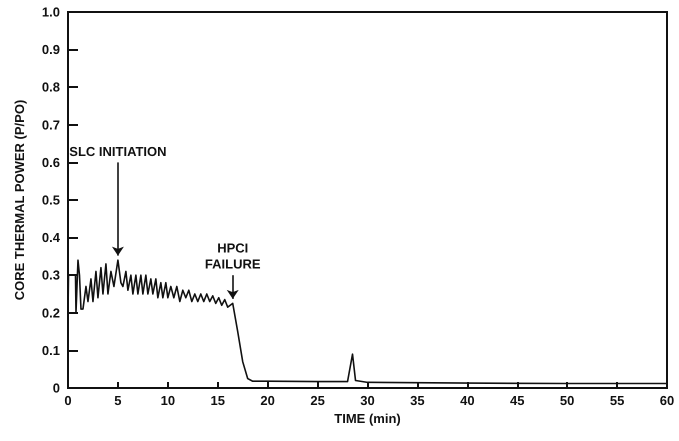 The width and height of the screenshot is (679, 441). Describe the element at coordinates (51, 275) in the screenshot. I see `y-tick-label: 0.3` at that location.